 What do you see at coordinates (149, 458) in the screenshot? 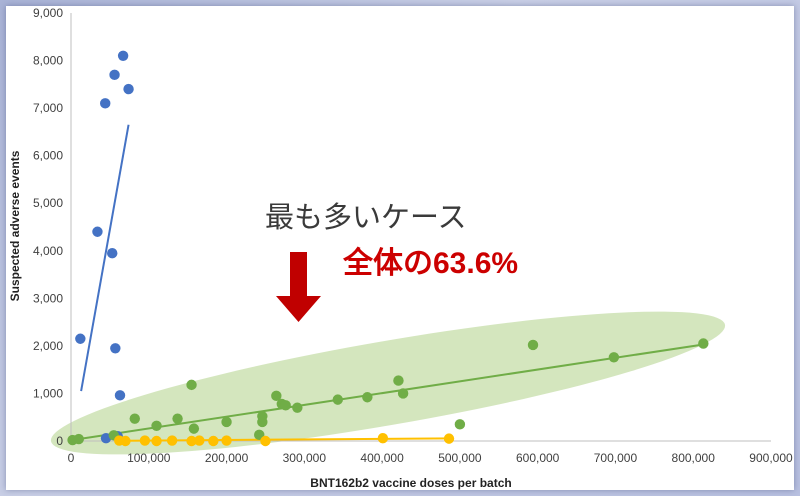
I see `x-tick-label: 100,000` at bounding box center [149, 458].